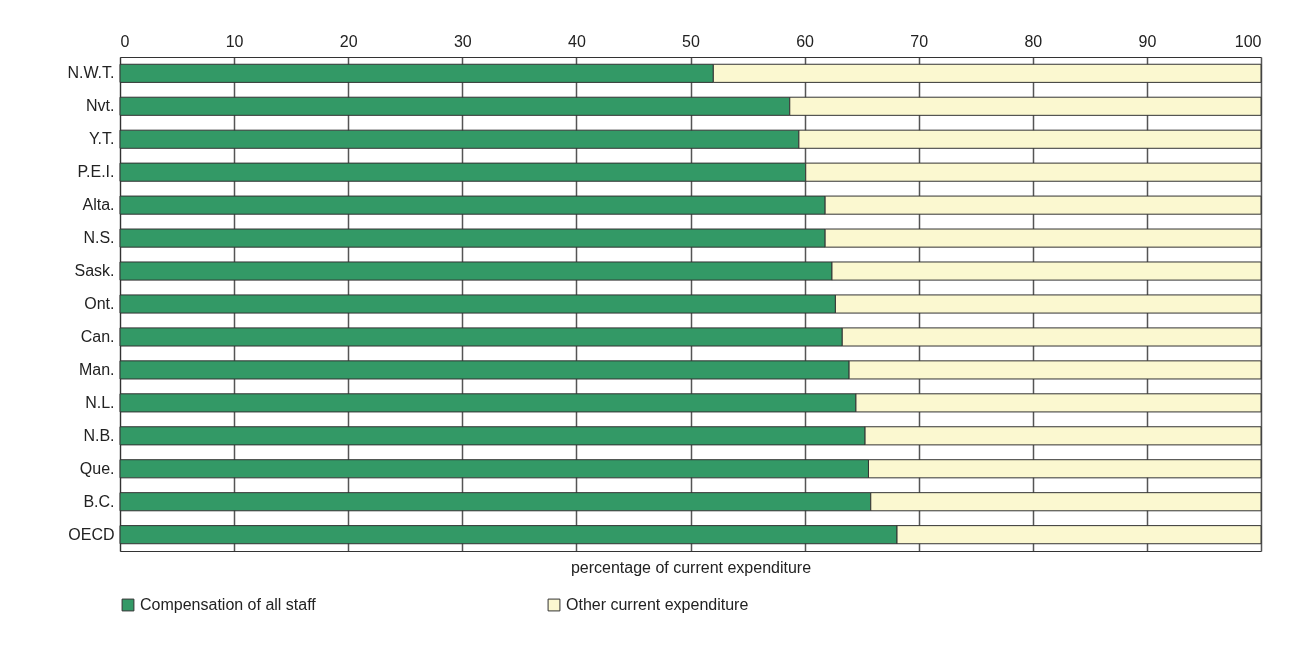  Describe the element at coordinates (348, 41) in the screenshot. I see `x-tick-label: 20` at that location.